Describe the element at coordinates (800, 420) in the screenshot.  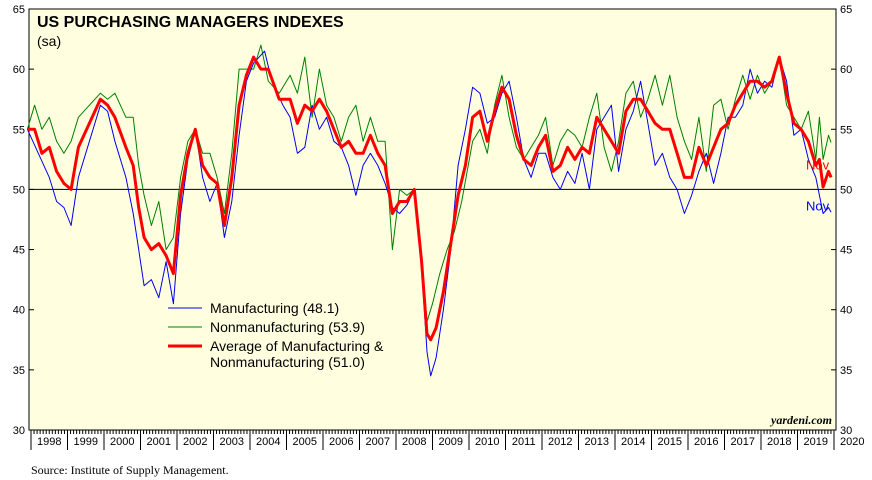
I see `credit-text: yardeni.com` at that location.